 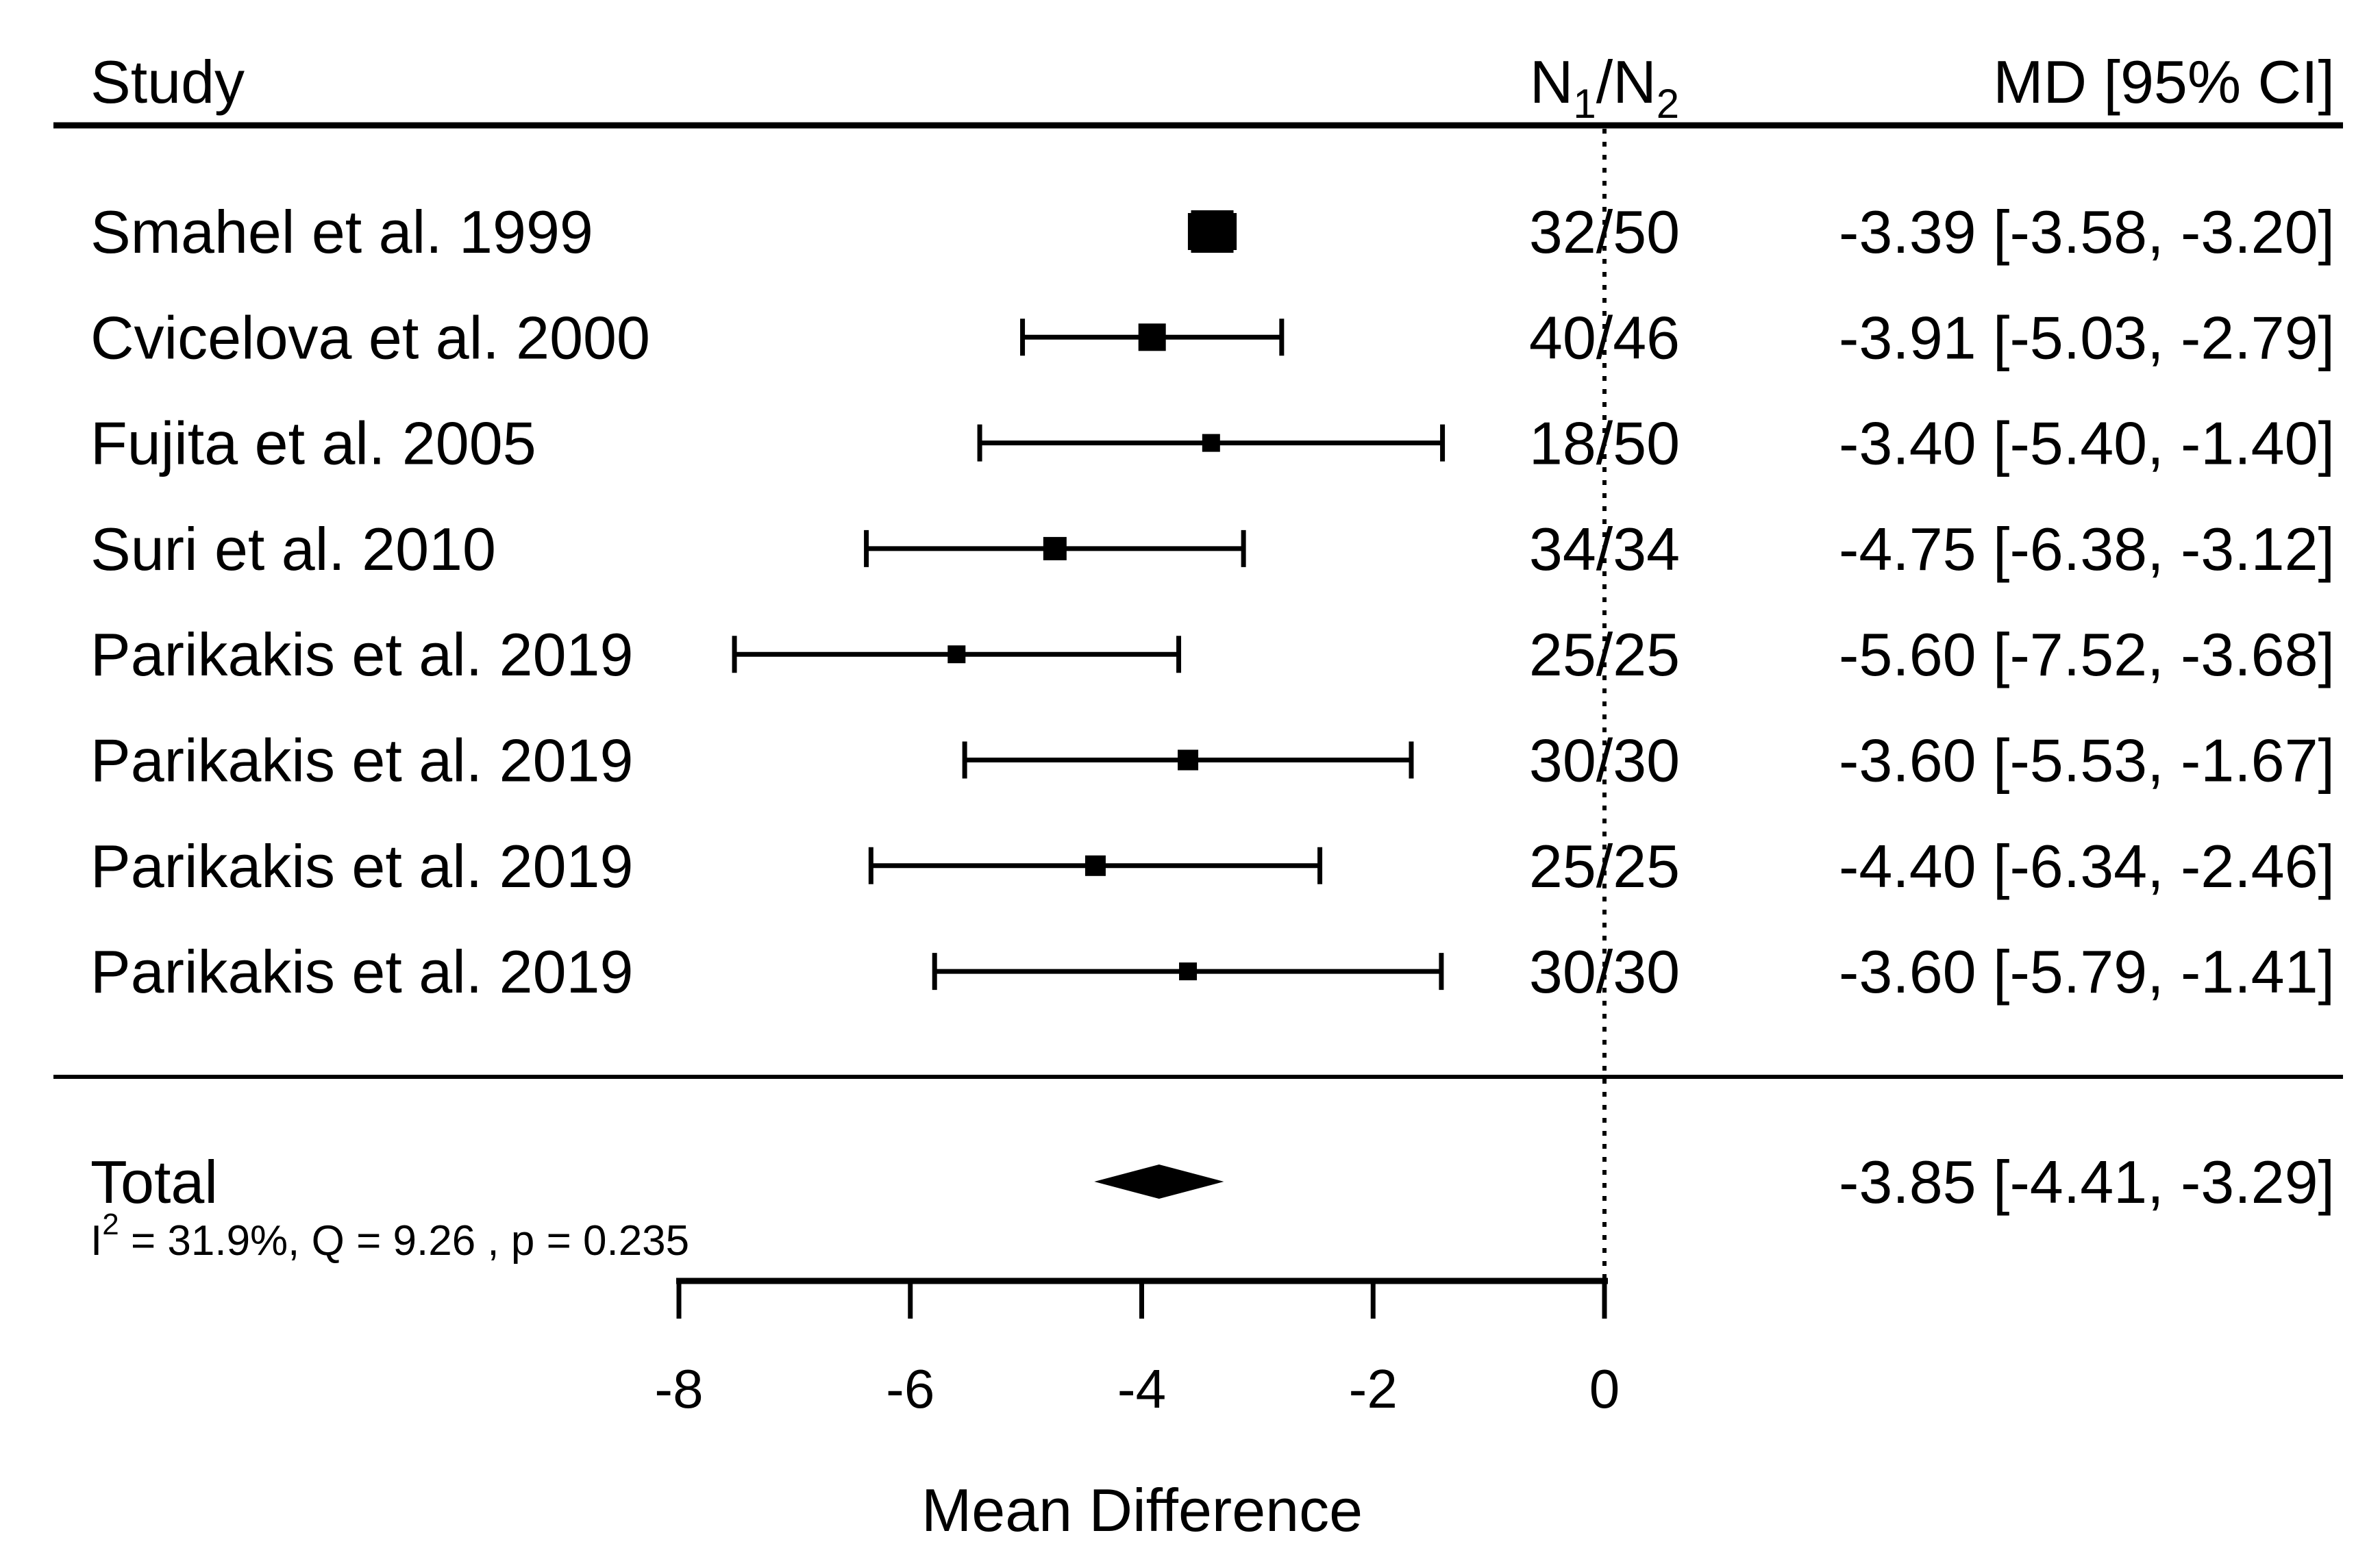 I want to click on study-md-value: -4.75 [-6.38, -3.12], so click(x=2087, y=549).